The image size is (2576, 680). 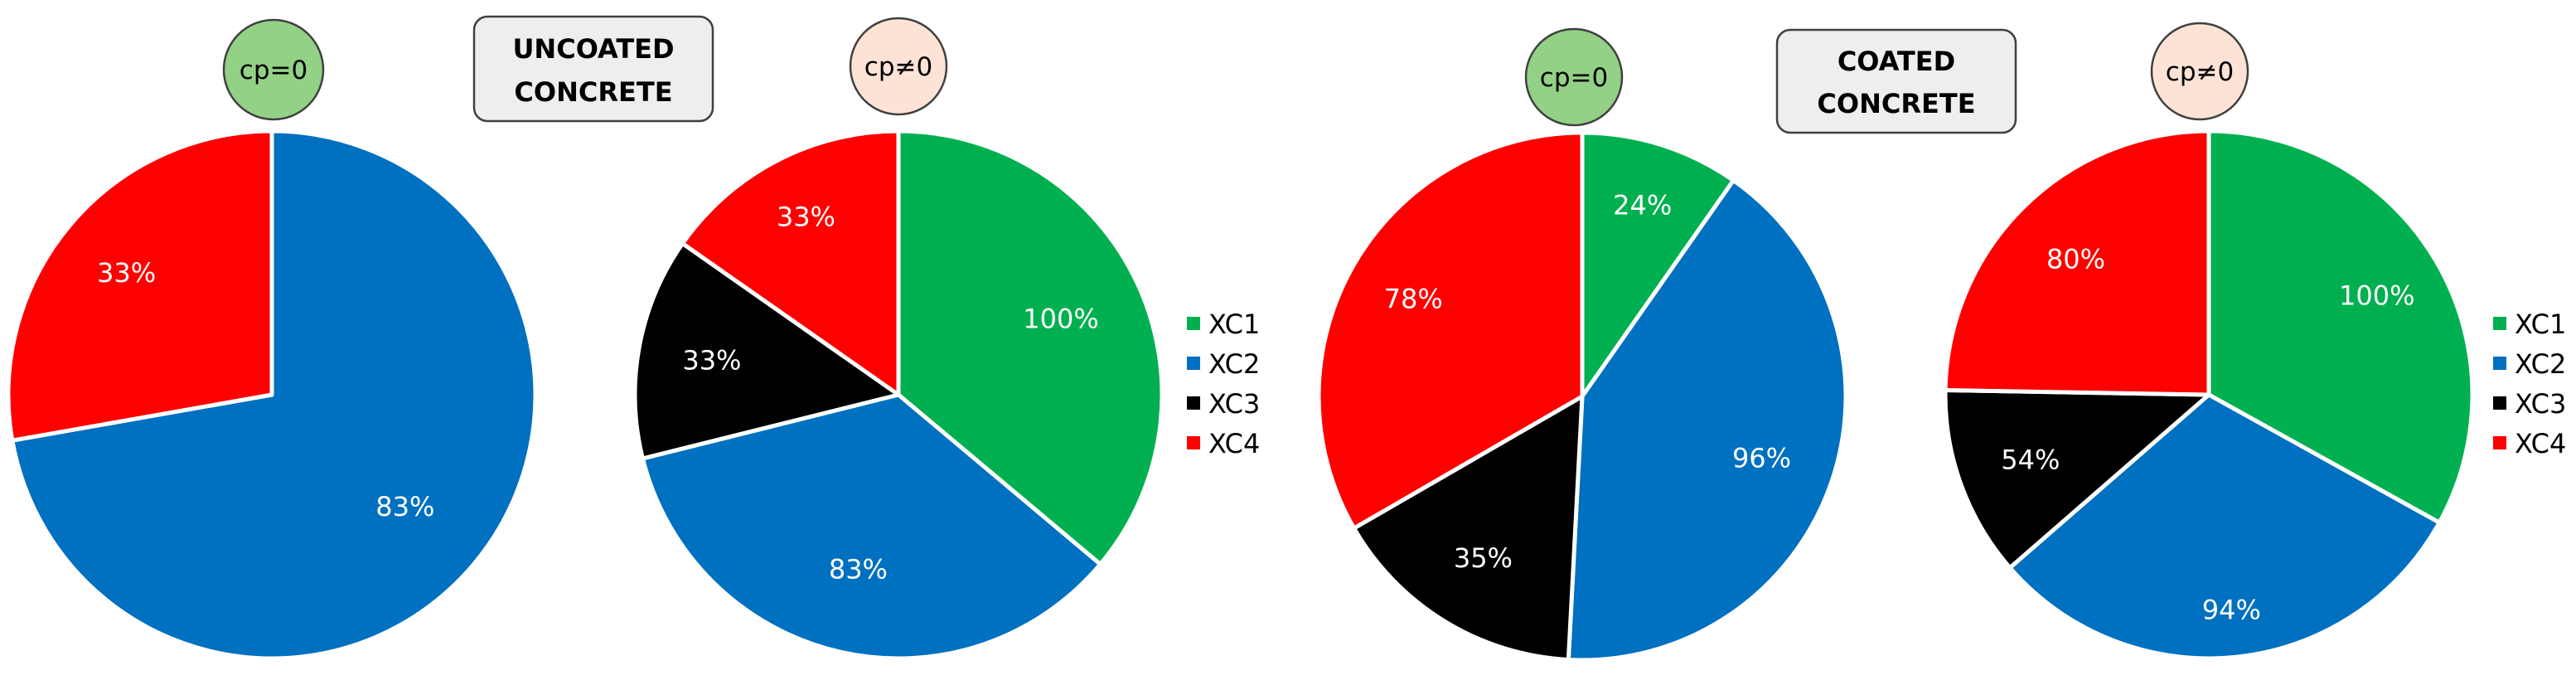 I want to click on badge-coated-cpne0: cp≠0, so click(x=2199, y=71).